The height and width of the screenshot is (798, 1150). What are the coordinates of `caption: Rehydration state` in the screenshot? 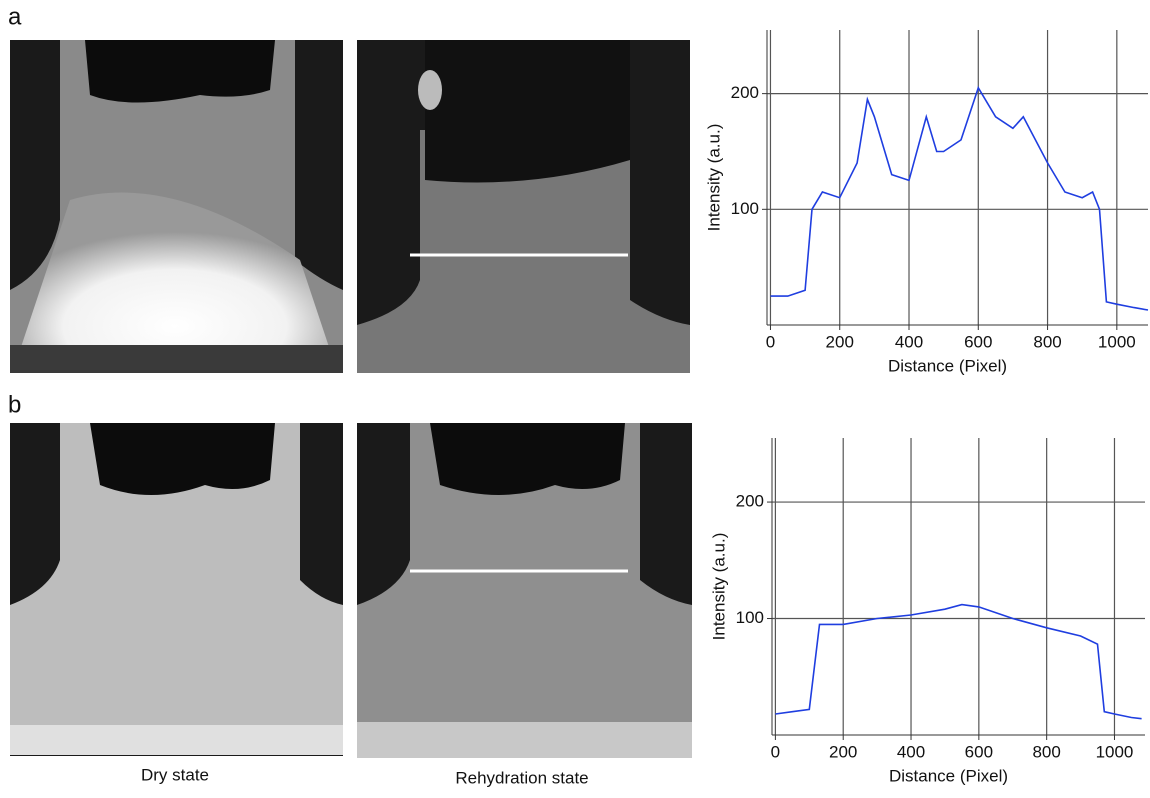 It's located at (521, 777).